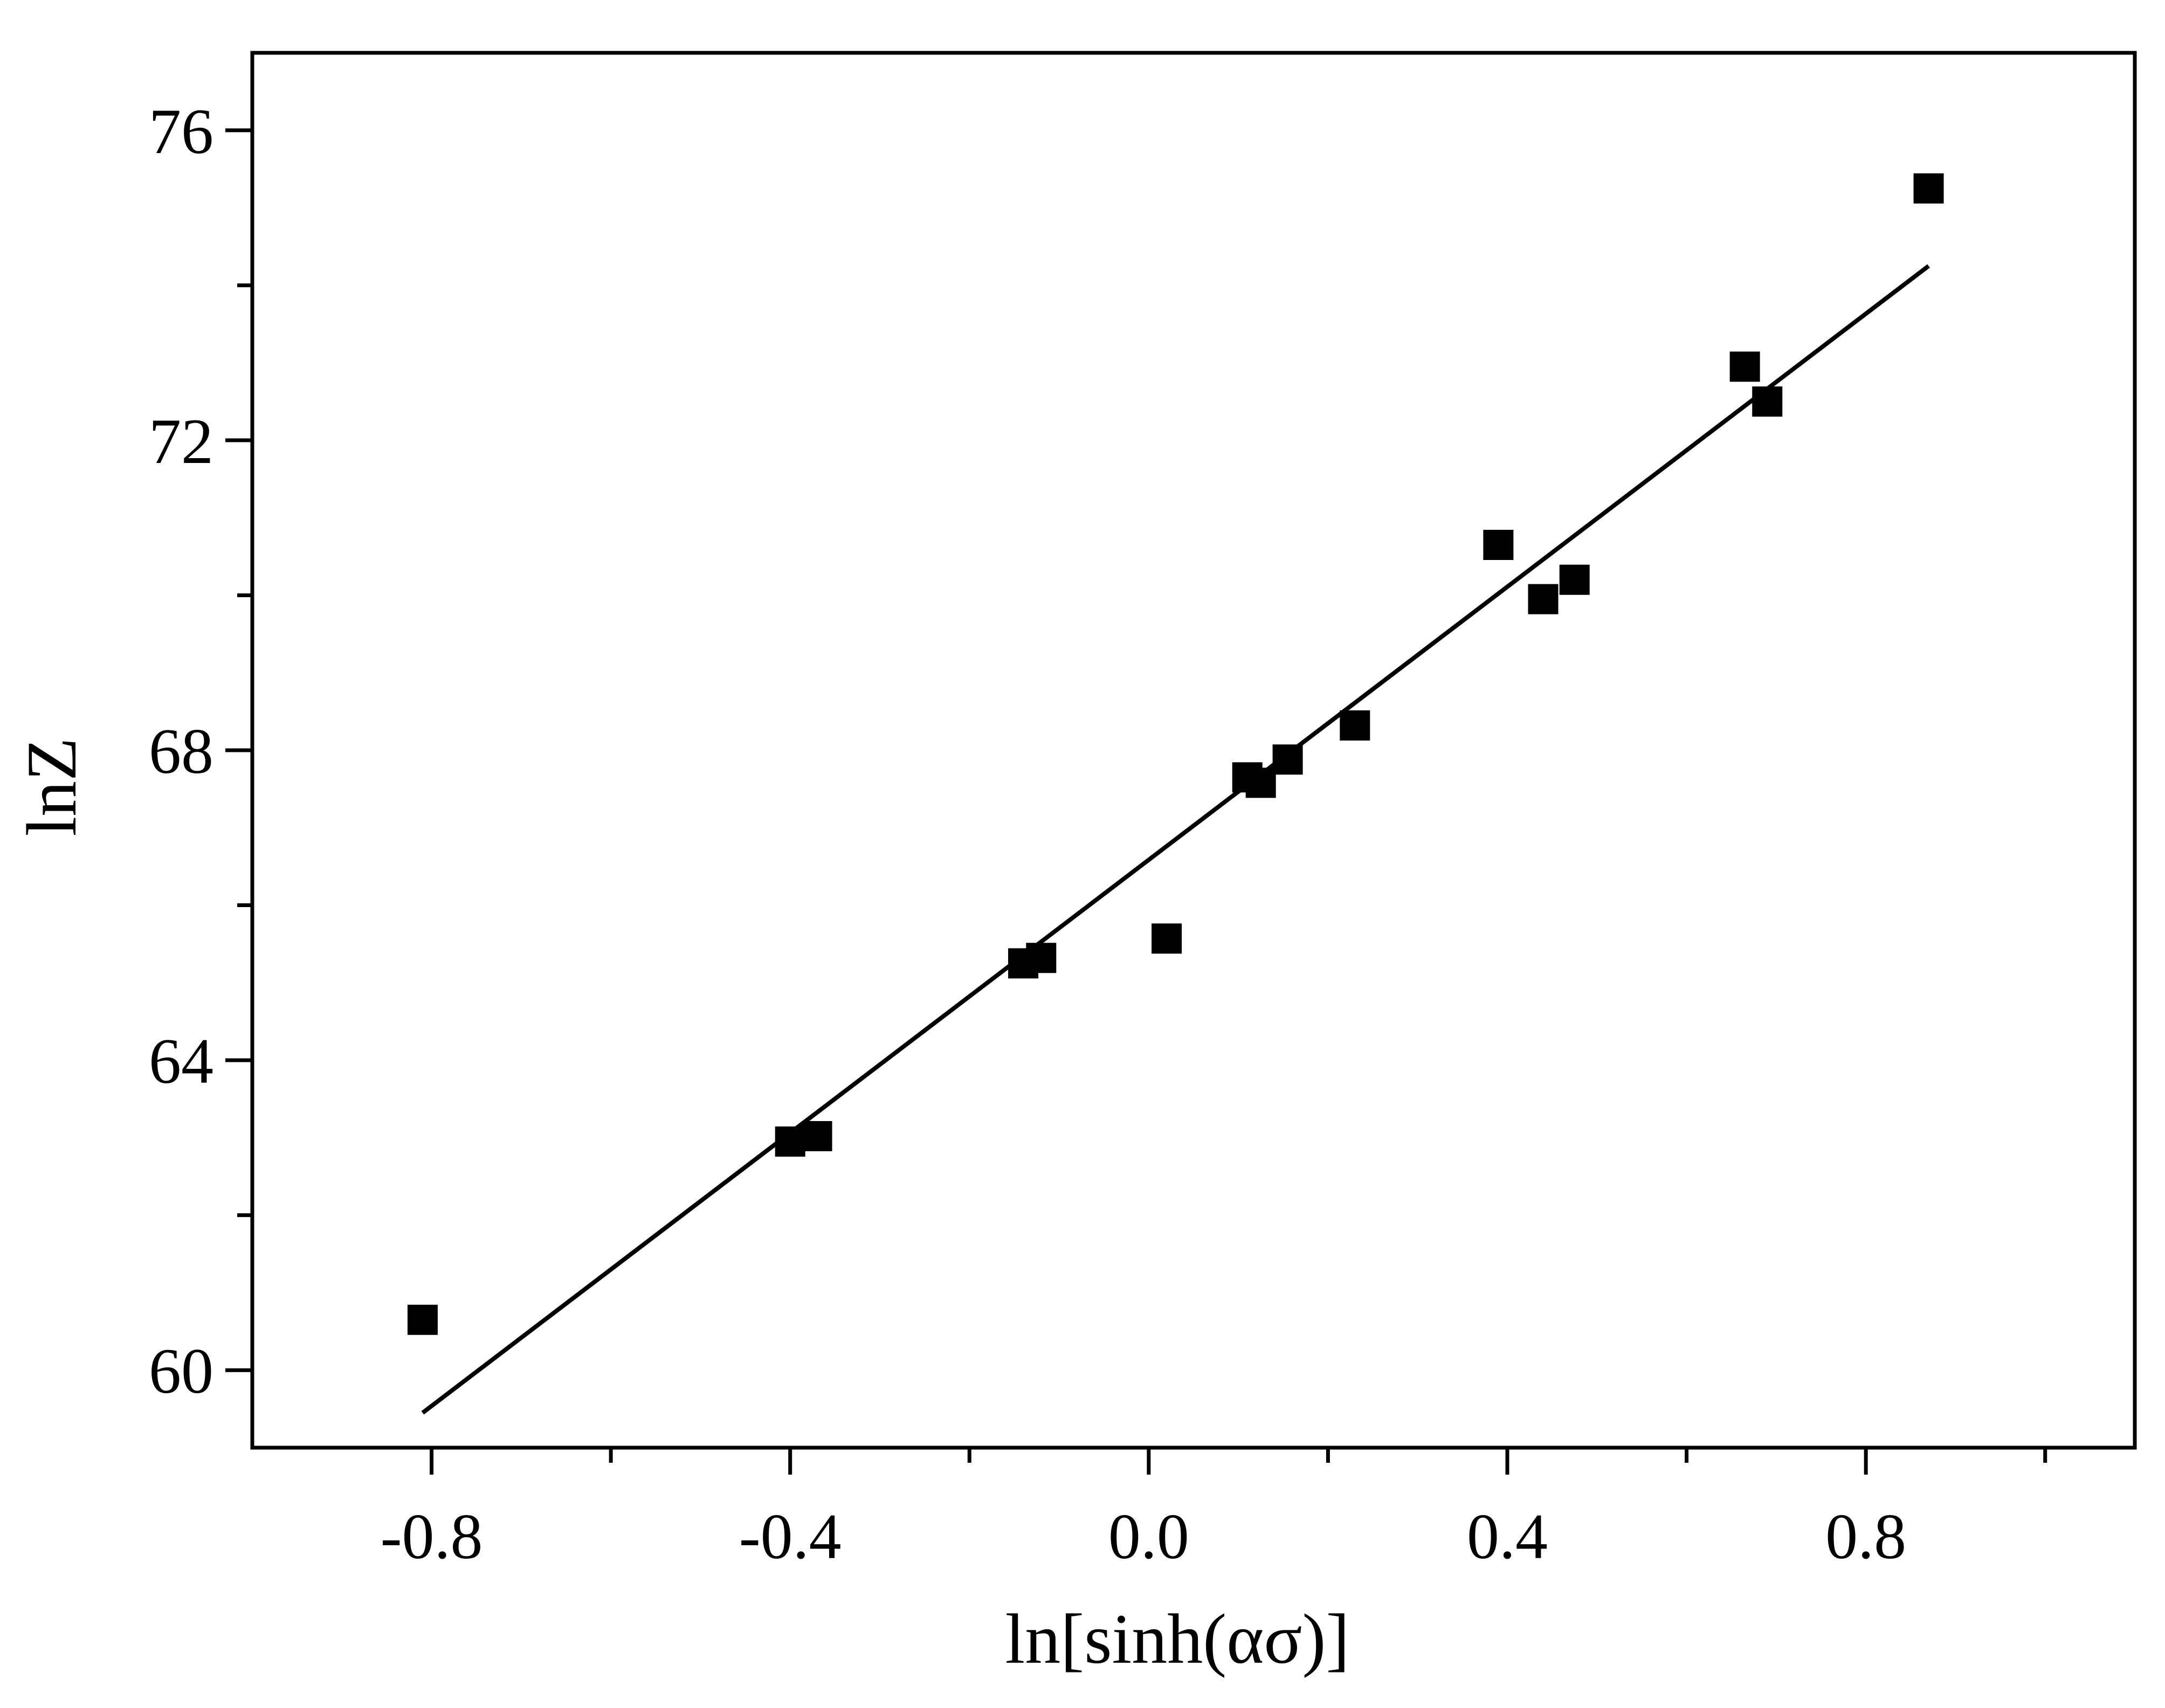 Image resolution: width=2165 pixels, height=1708 pixels. I want to click on y-axis-ticks, so click(238, 750).